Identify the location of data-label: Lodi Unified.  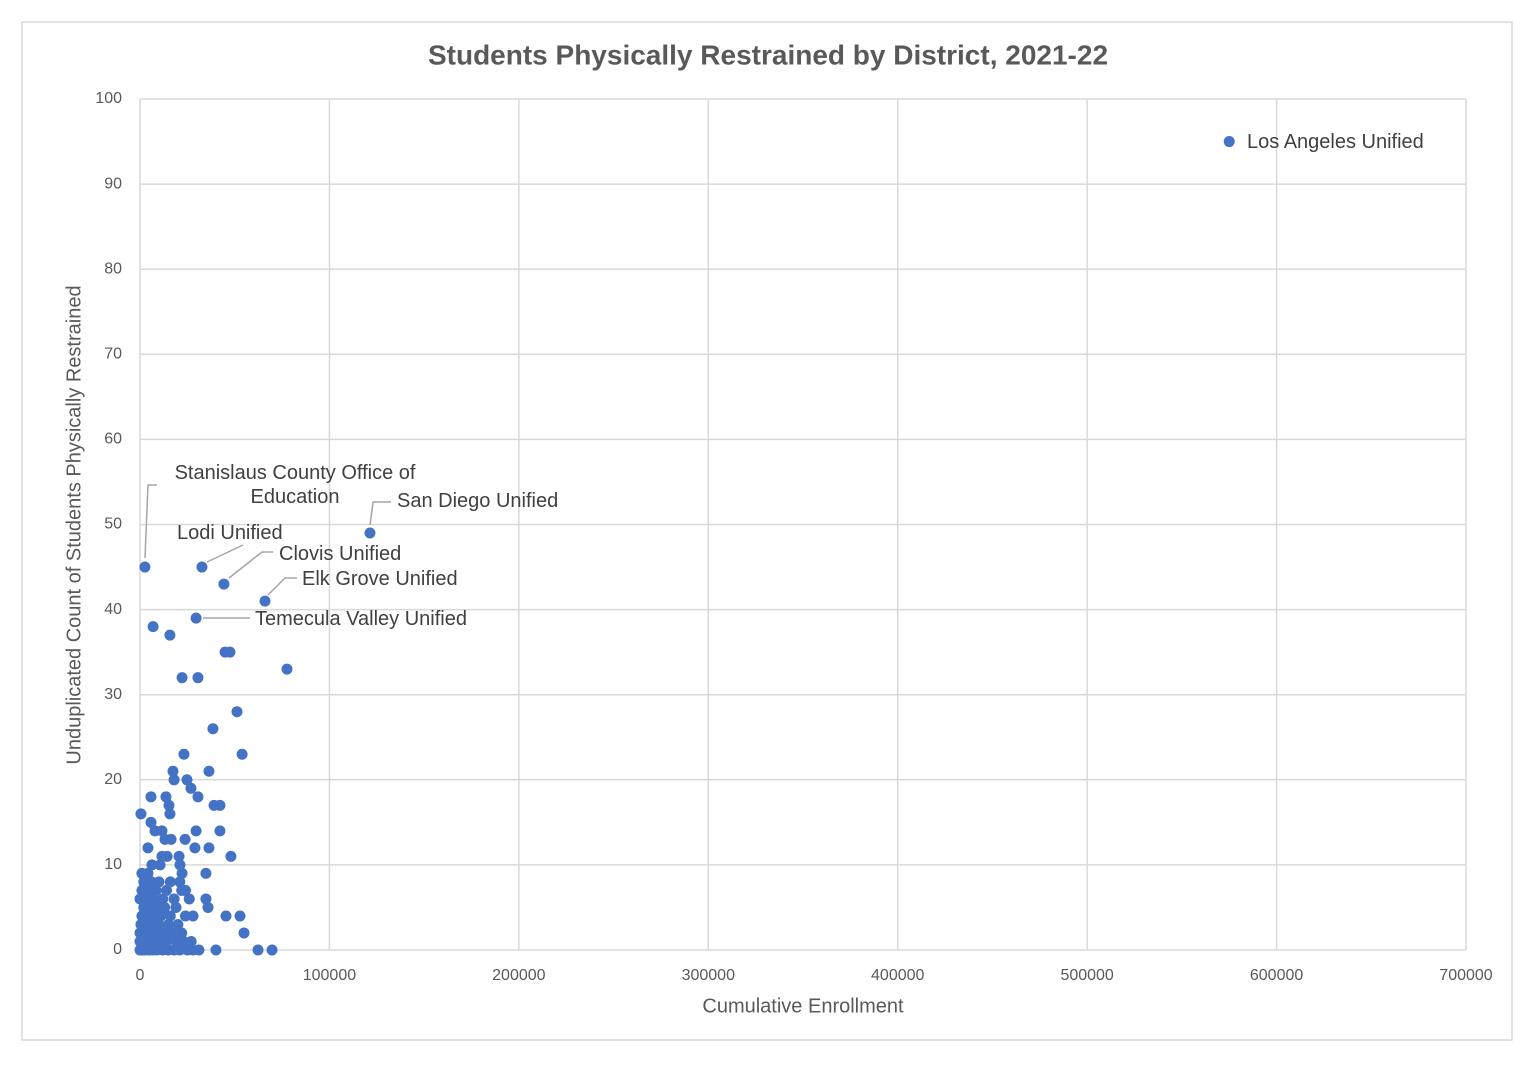
(230, 533).